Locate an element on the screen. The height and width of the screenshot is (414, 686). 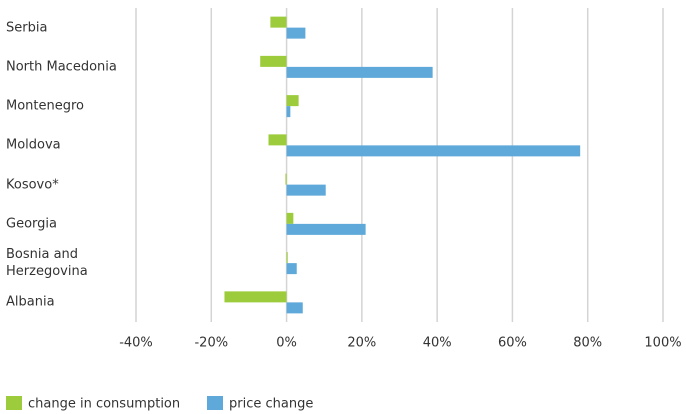
legend-label: price change is located at coordinates (271, 404).